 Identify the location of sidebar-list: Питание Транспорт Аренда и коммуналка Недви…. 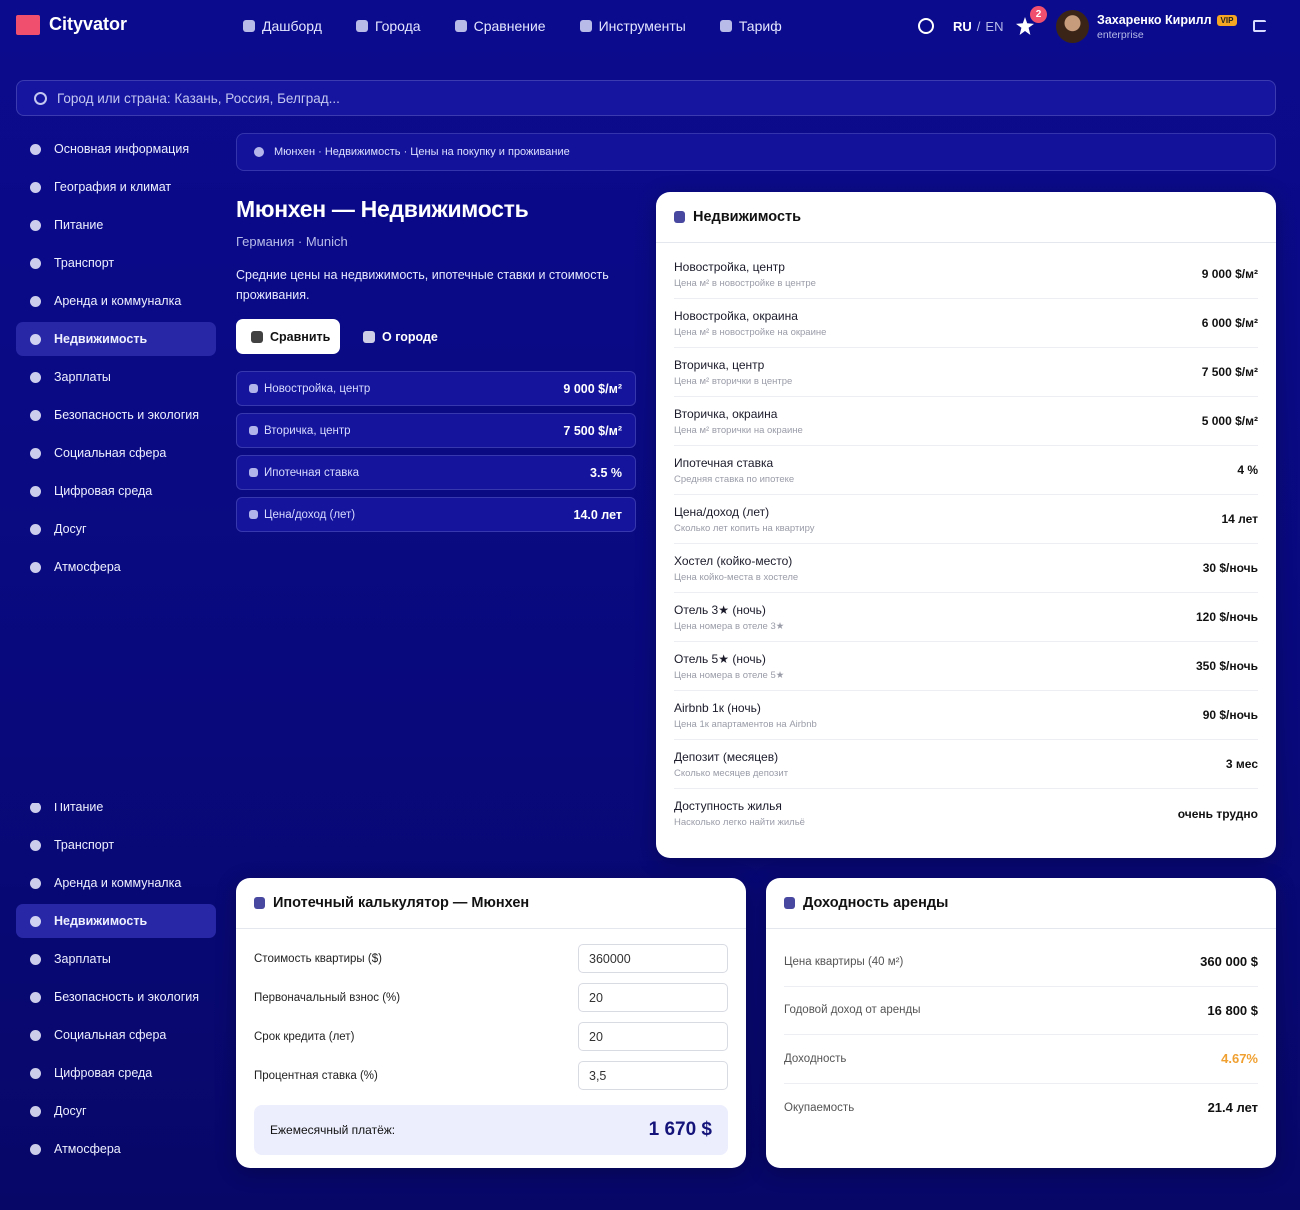
(116, 984).